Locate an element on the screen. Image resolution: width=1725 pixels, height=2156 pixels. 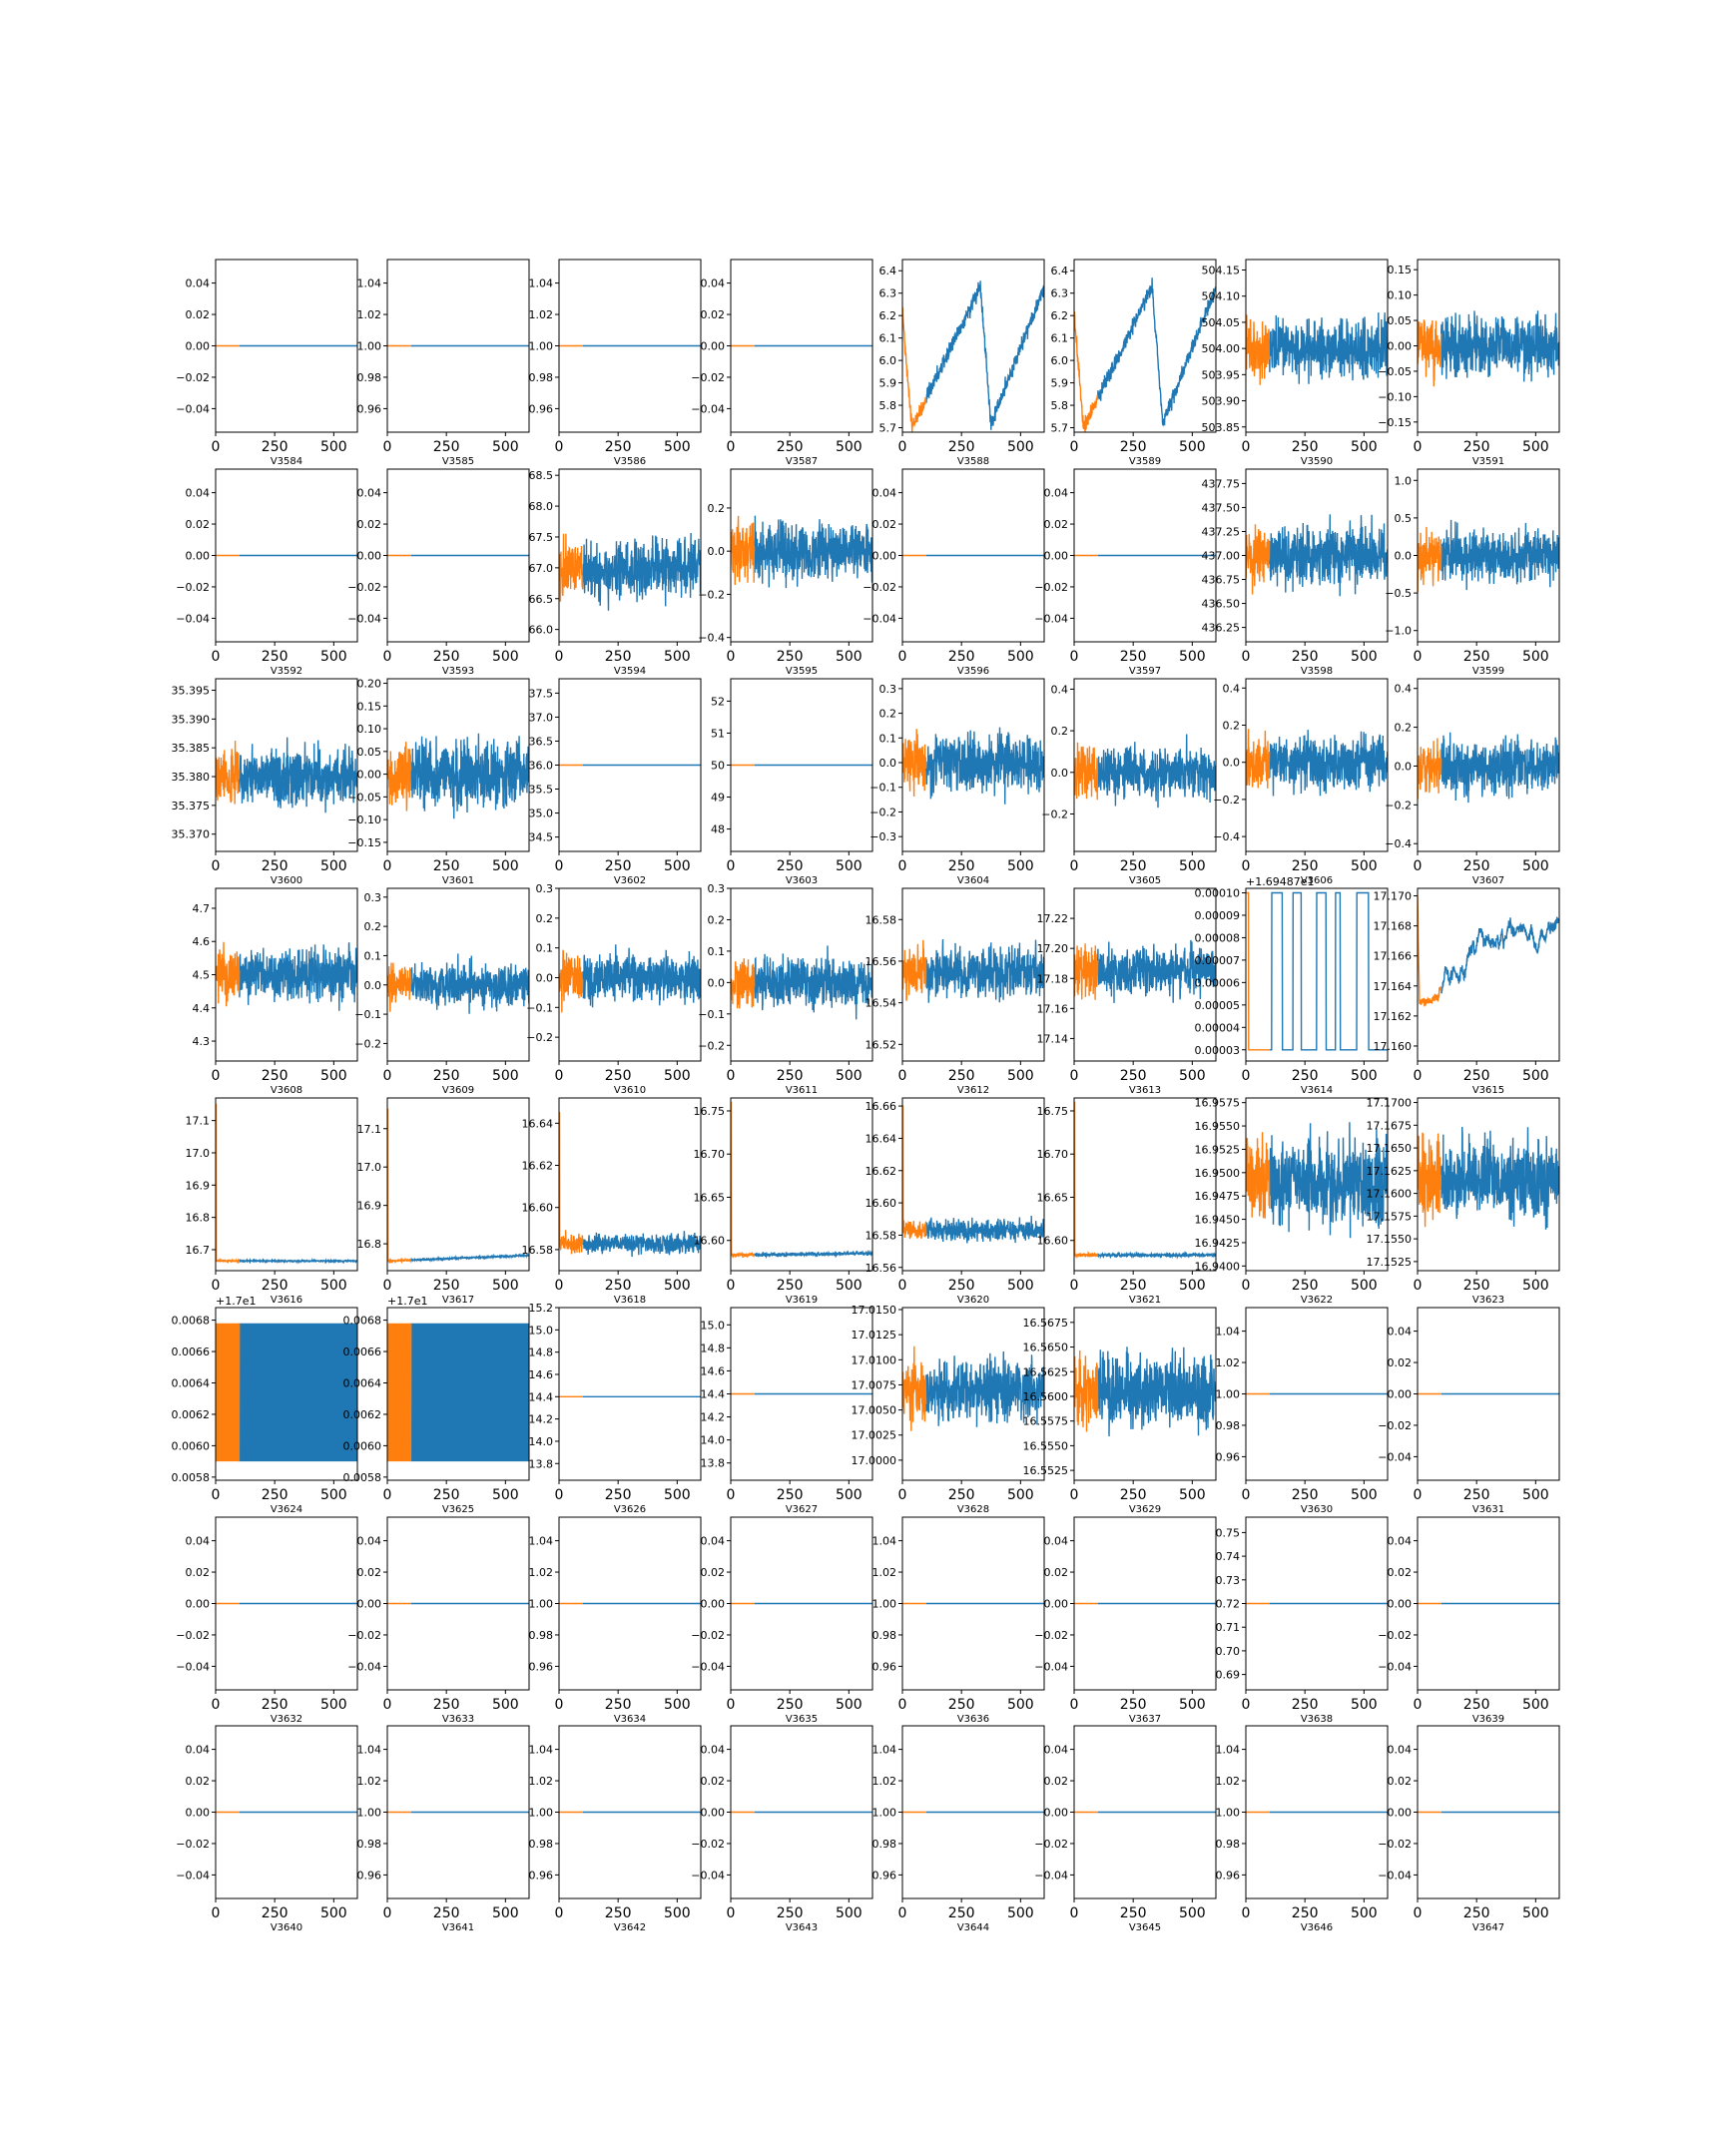
ytick-label: 16.58 is located at coordinates (881, 1235).